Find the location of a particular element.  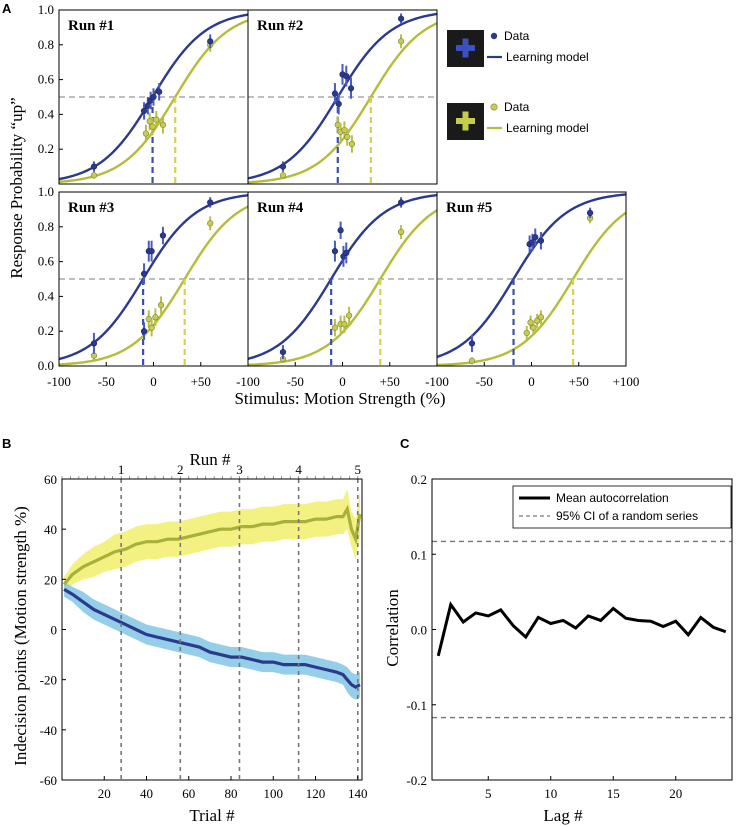

legend-yellow-data-label: Data is located at coordinates (517, 107).